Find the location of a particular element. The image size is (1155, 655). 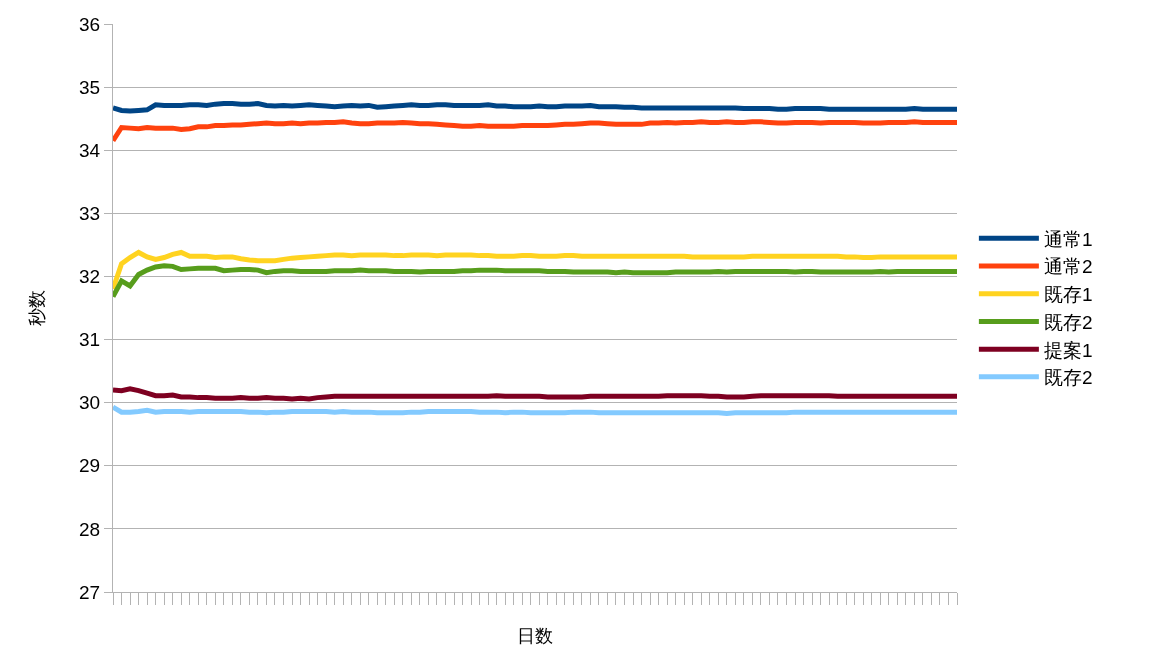

y-tick-label: 27 is located at coordinates (90, 592).